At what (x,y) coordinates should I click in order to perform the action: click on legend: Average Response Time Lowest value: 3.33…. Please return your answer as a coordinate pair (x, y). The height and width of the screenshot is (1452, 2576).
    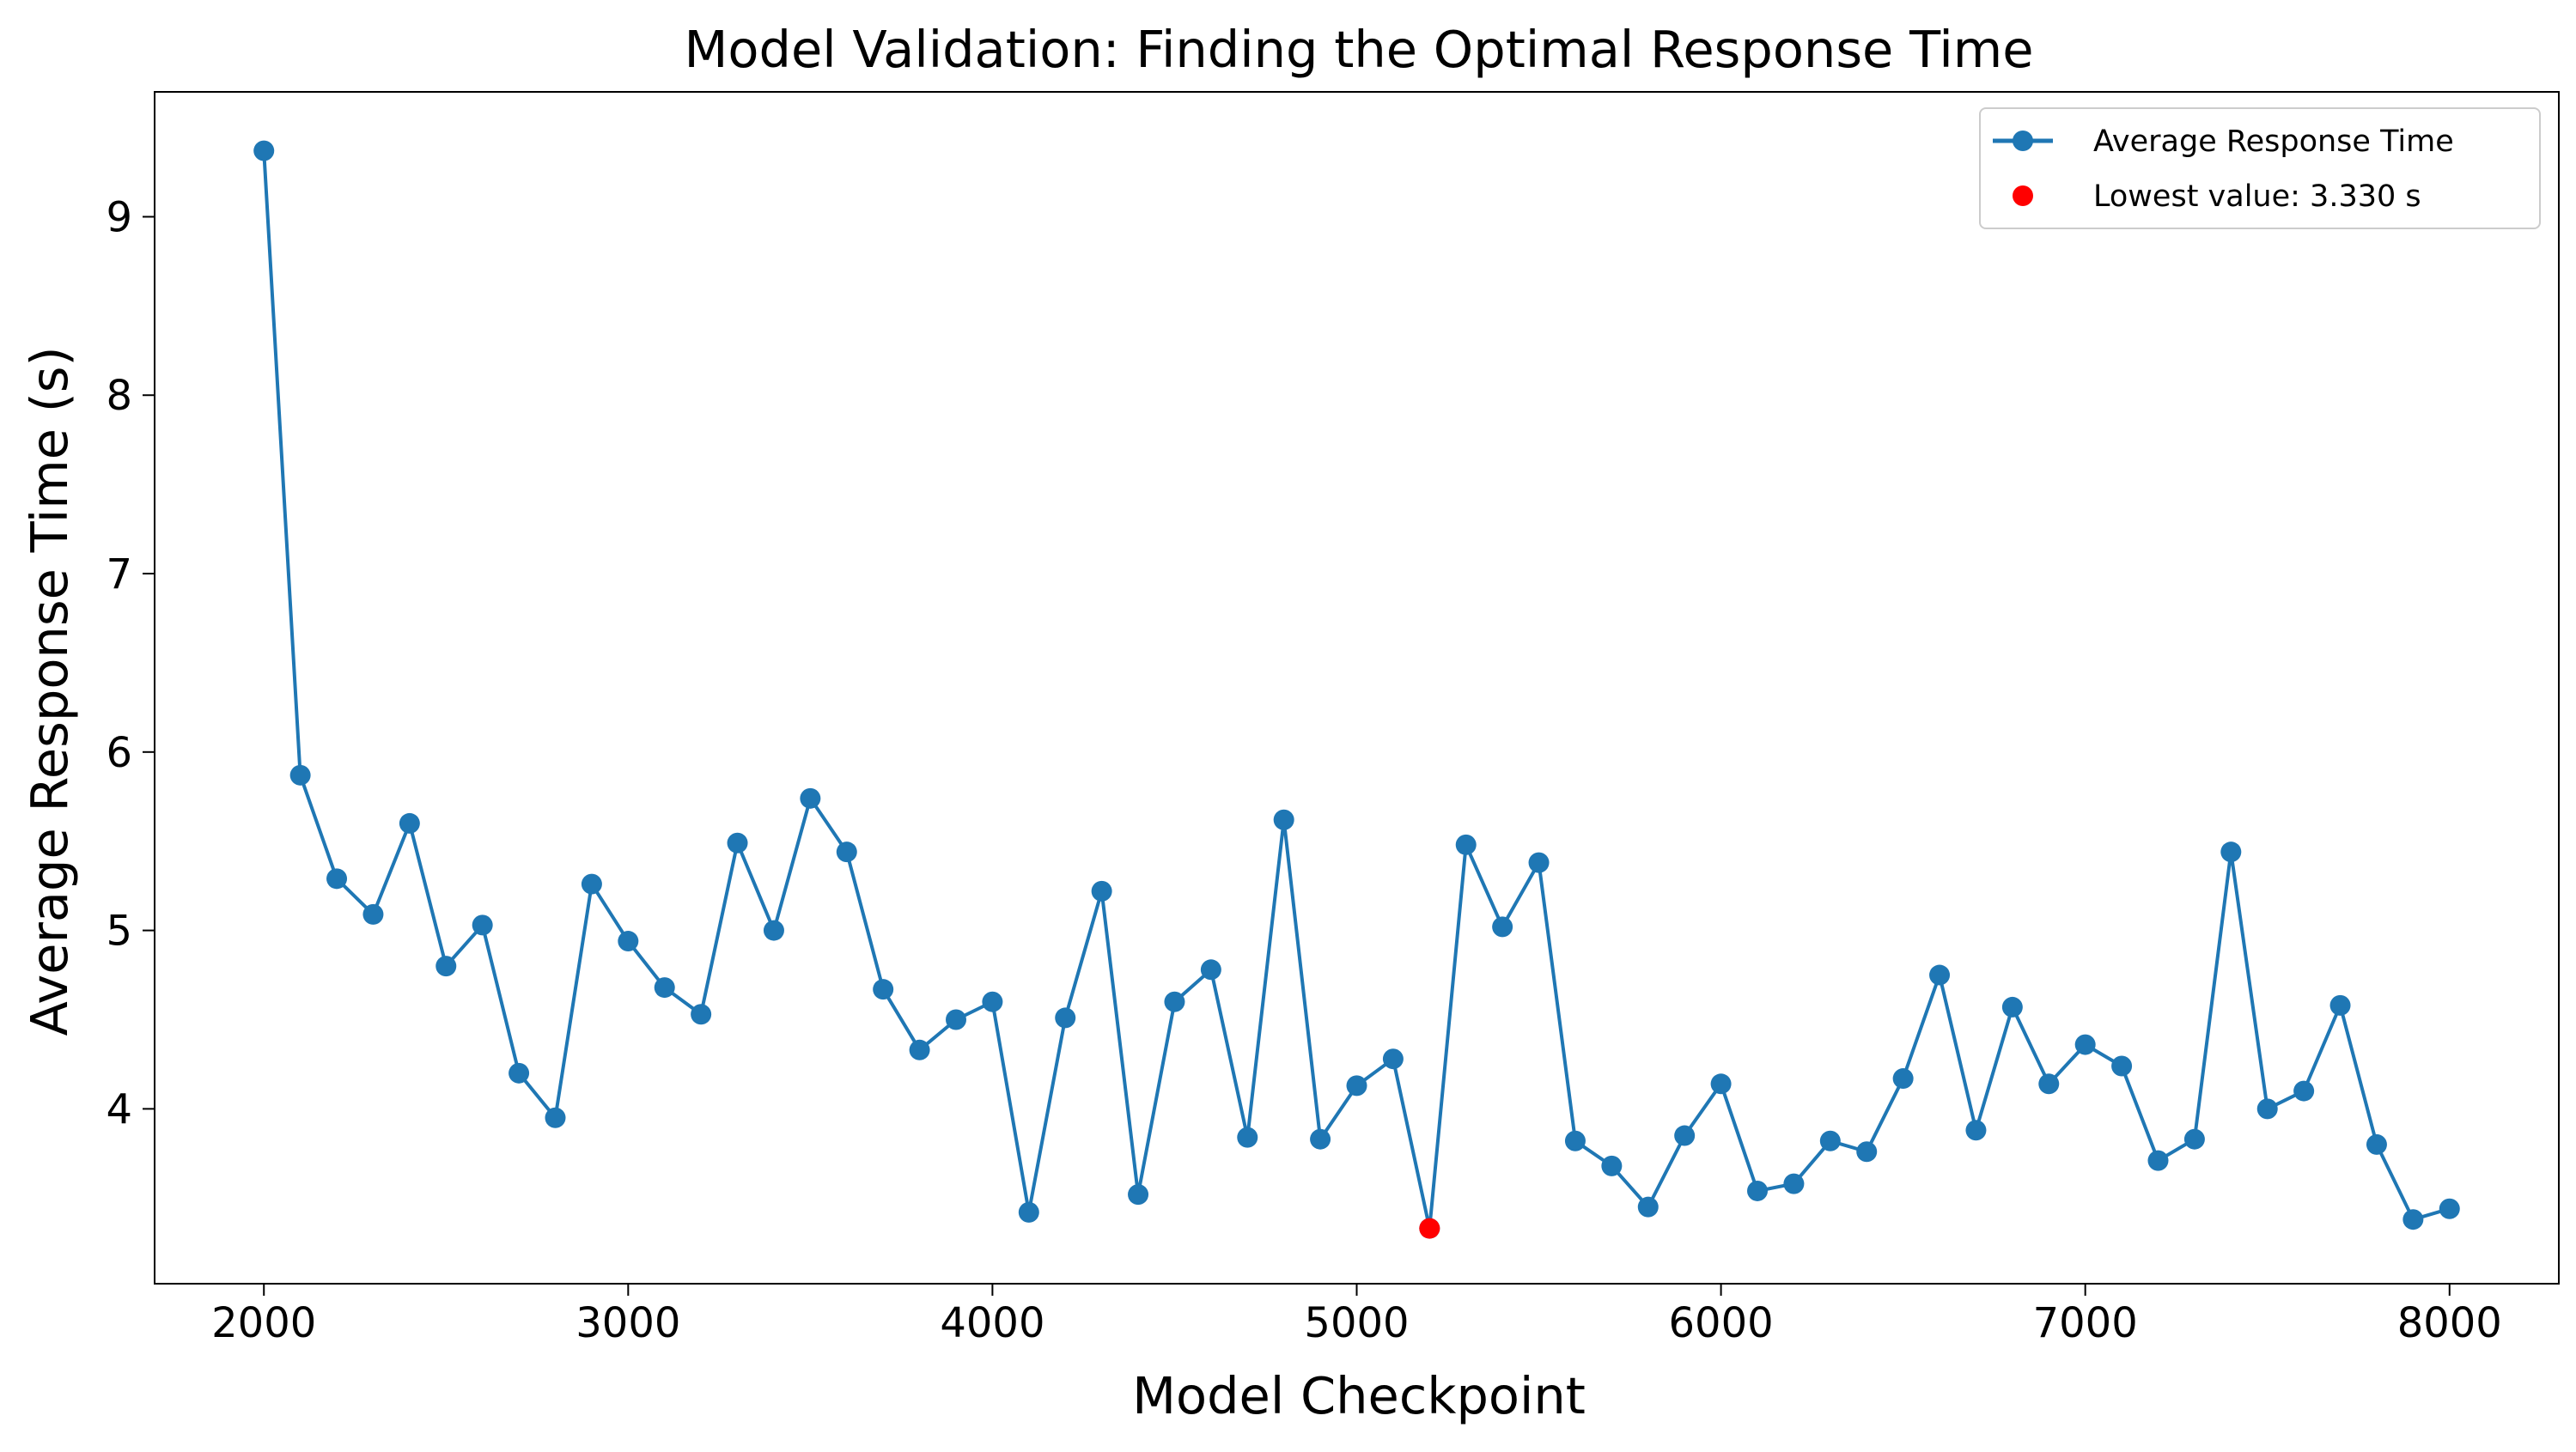
    Looking at the image, I should click on (2260, 168).